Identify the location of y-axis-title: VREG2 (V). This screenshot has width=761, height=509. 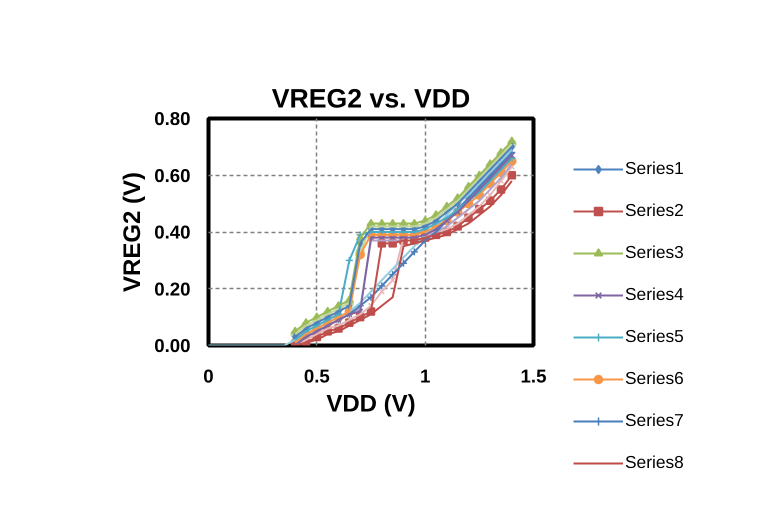
(132, 232).